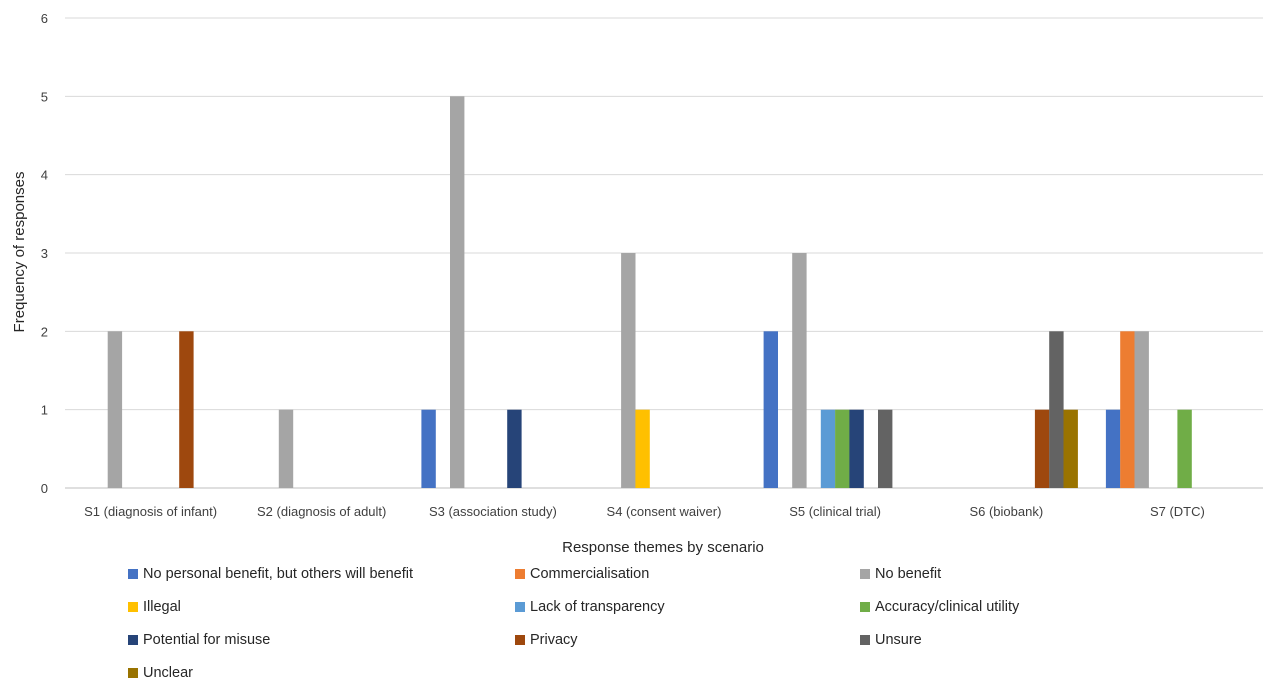 The width and height of the screenshot is (1263, 695). What do you see at coordinates (493, 511) in the screenshot?
I see `x-tick-label: S3 (association study)` at bounding box center [493, 511].